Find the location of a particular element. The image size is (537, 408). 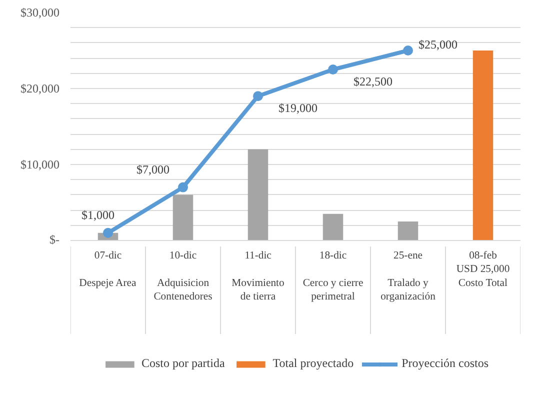

data-label: $7,000 is located at coordinates (153, 169).